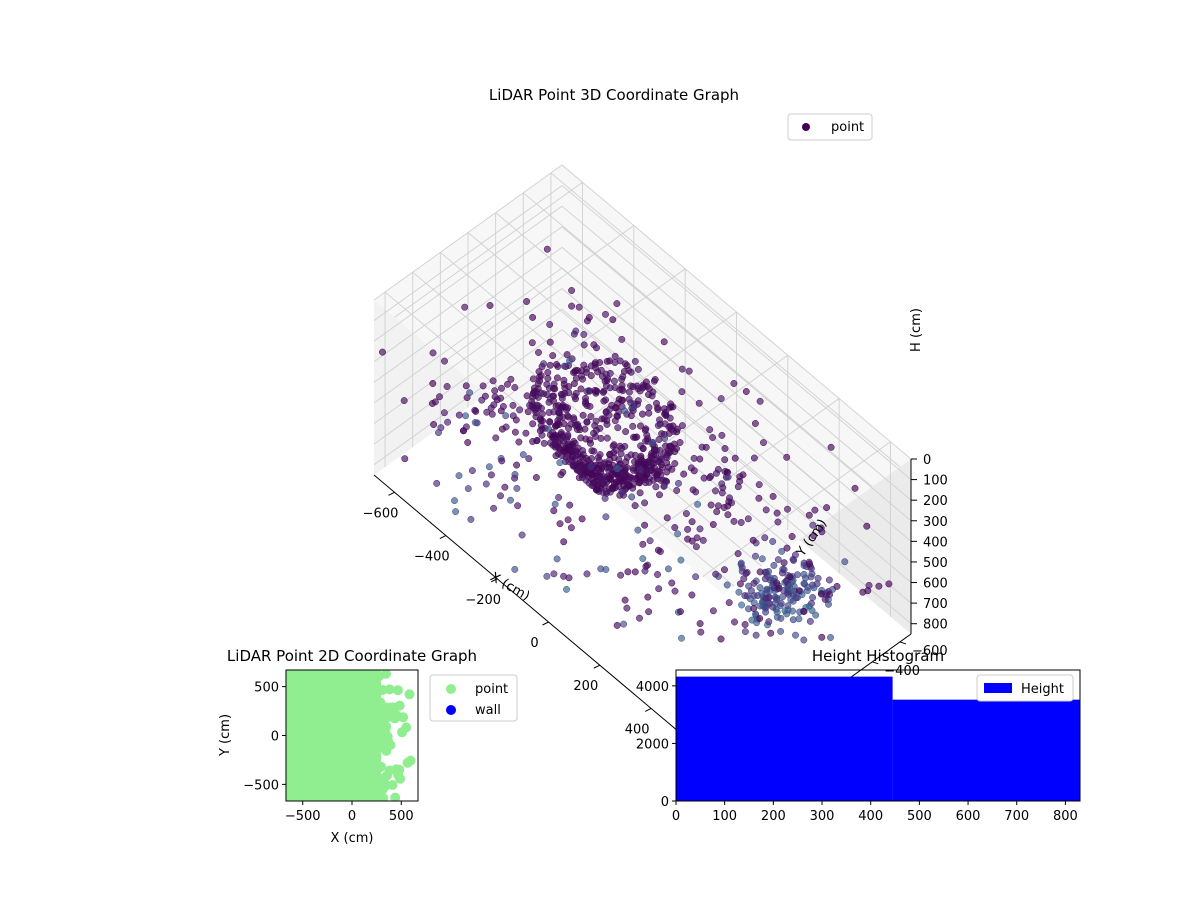 This screenshot has width=1200, height=900. What do you see at coordinates (998, 688) in the screenshot?
I see `legend-swatch-height` at bounding box center [998, 688].